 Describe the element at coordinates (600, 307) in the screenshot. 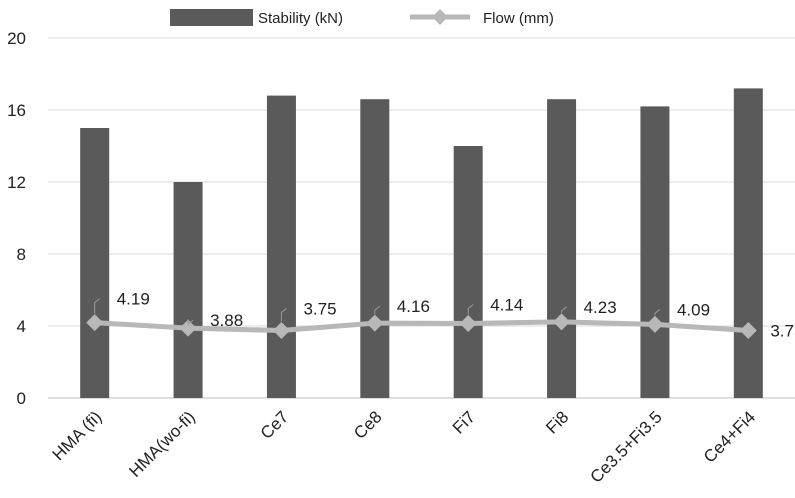

I see `flow-data-label: 4.23` at that location.